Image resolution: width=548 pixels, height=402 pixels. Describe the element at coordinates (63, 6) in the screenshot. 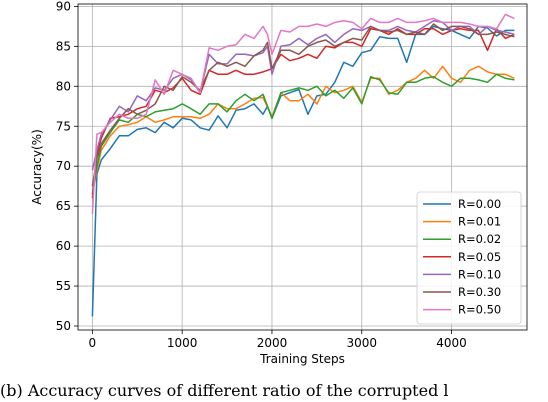

I see `y-tick-label: 90` at that location.